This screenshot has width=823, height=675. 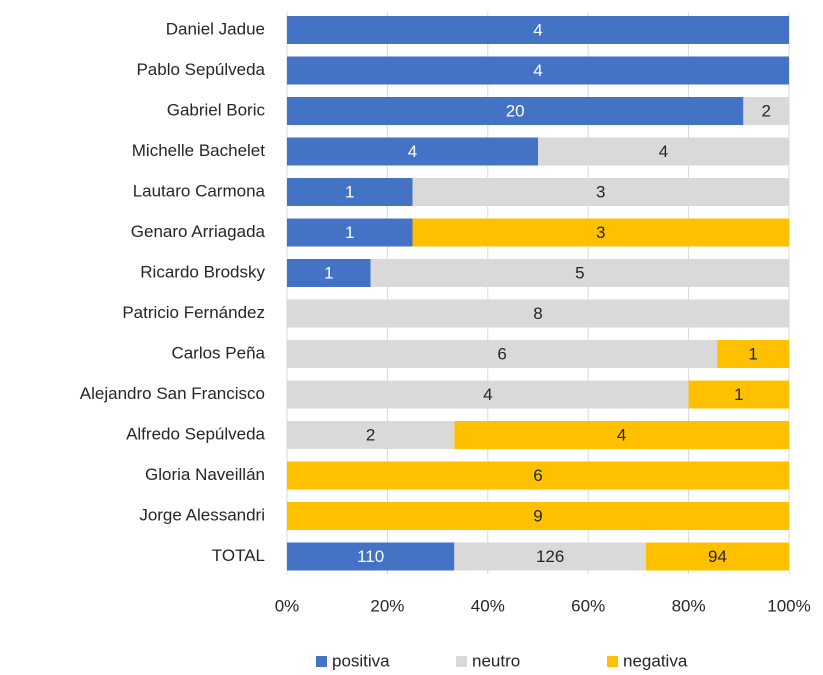 I want to click on y-tick-label: Genaro Arriagada, so click(x=198, y=231).